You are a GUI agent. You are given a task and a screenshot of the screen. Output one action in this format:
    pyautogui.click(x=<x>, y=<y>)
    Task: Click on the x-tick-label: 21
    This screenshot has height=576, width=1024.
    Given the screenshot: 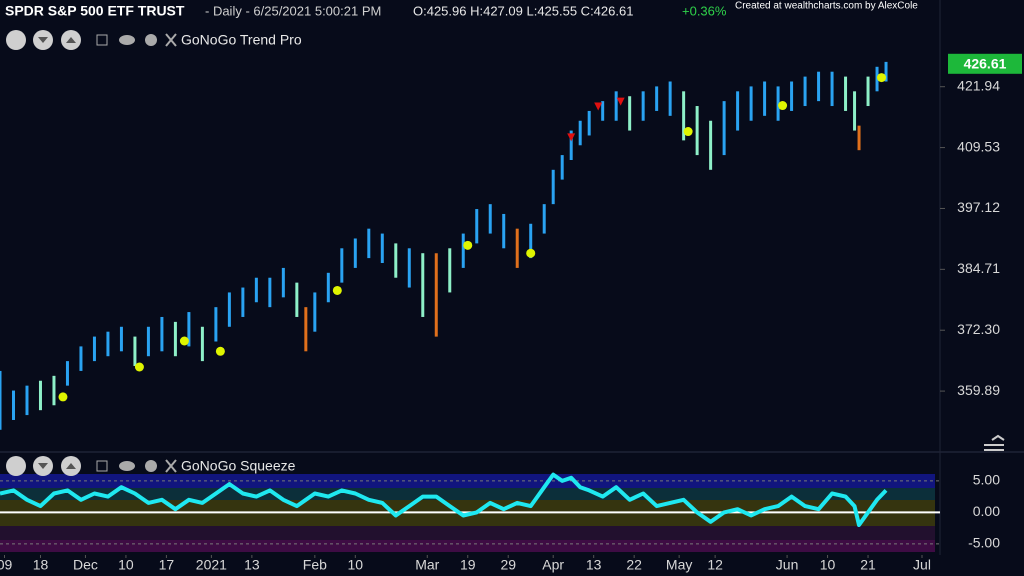 What is the action you would take?
    pyautogui.click(x=868, y=565)
    